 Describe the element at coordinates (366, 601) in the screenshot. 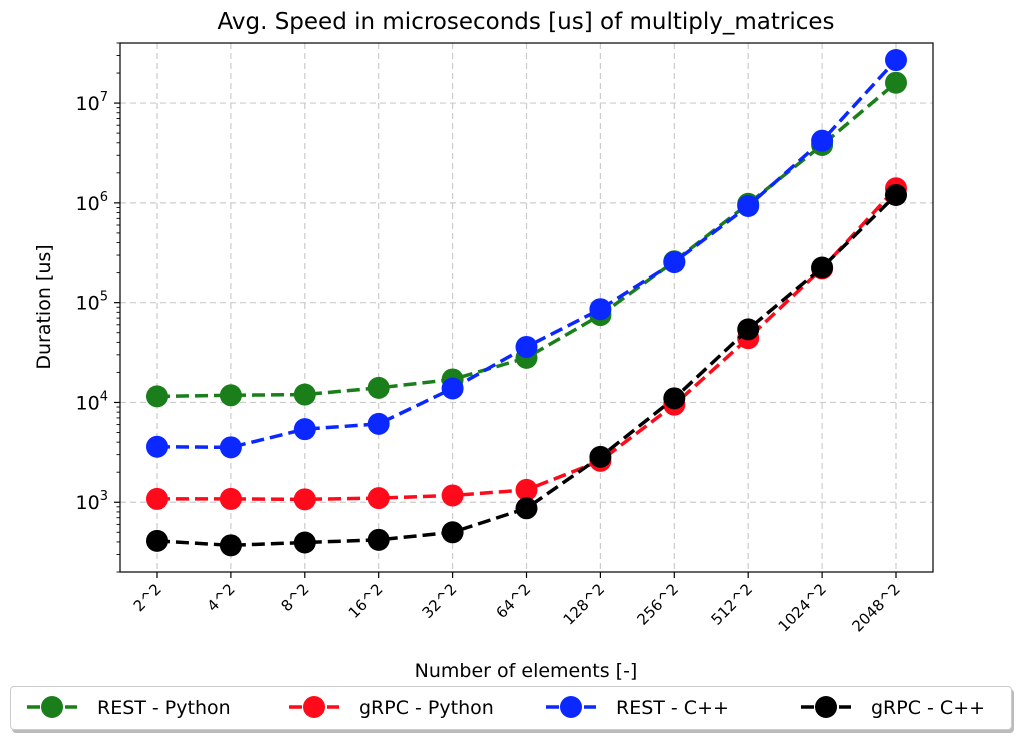

I see `x-tick-label: 16^2` at that location.